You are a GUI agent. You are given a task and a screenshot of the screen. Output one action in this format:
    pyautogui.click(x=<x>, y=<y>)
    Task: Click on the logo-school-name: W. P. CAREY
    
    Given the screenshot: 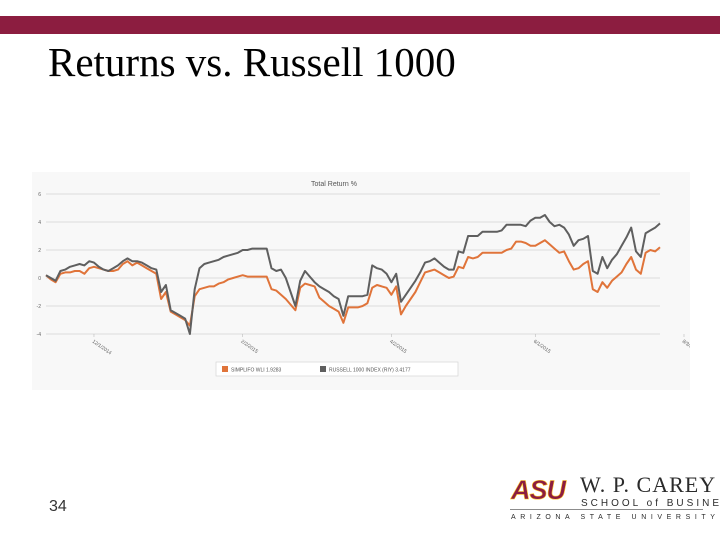 What is the action you would take?
    pyautogui.click(x=648, y=484)
    